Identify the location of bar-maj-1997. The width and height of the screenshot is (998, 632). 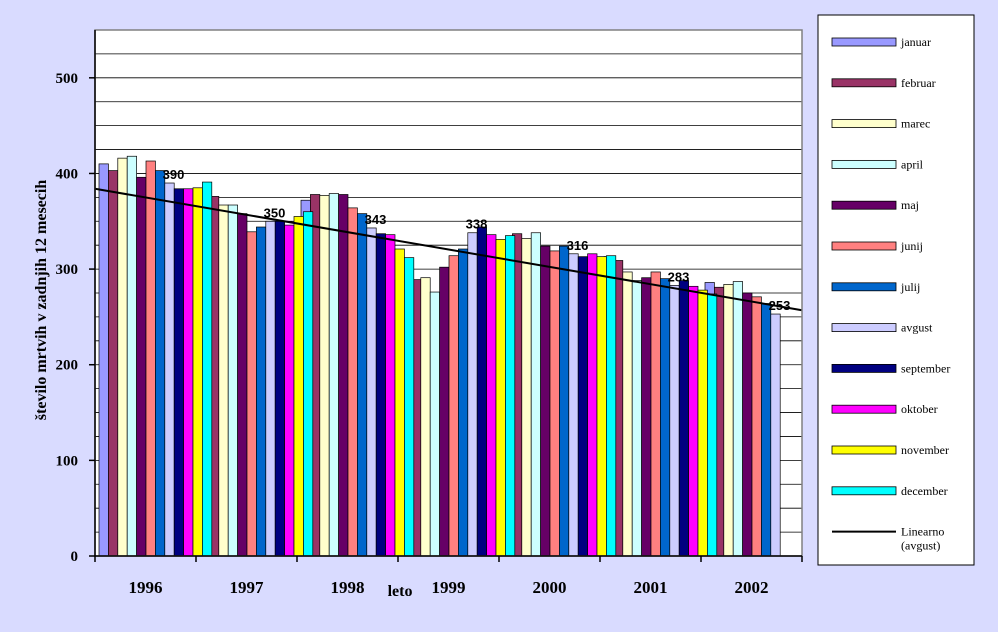
(242, 385).